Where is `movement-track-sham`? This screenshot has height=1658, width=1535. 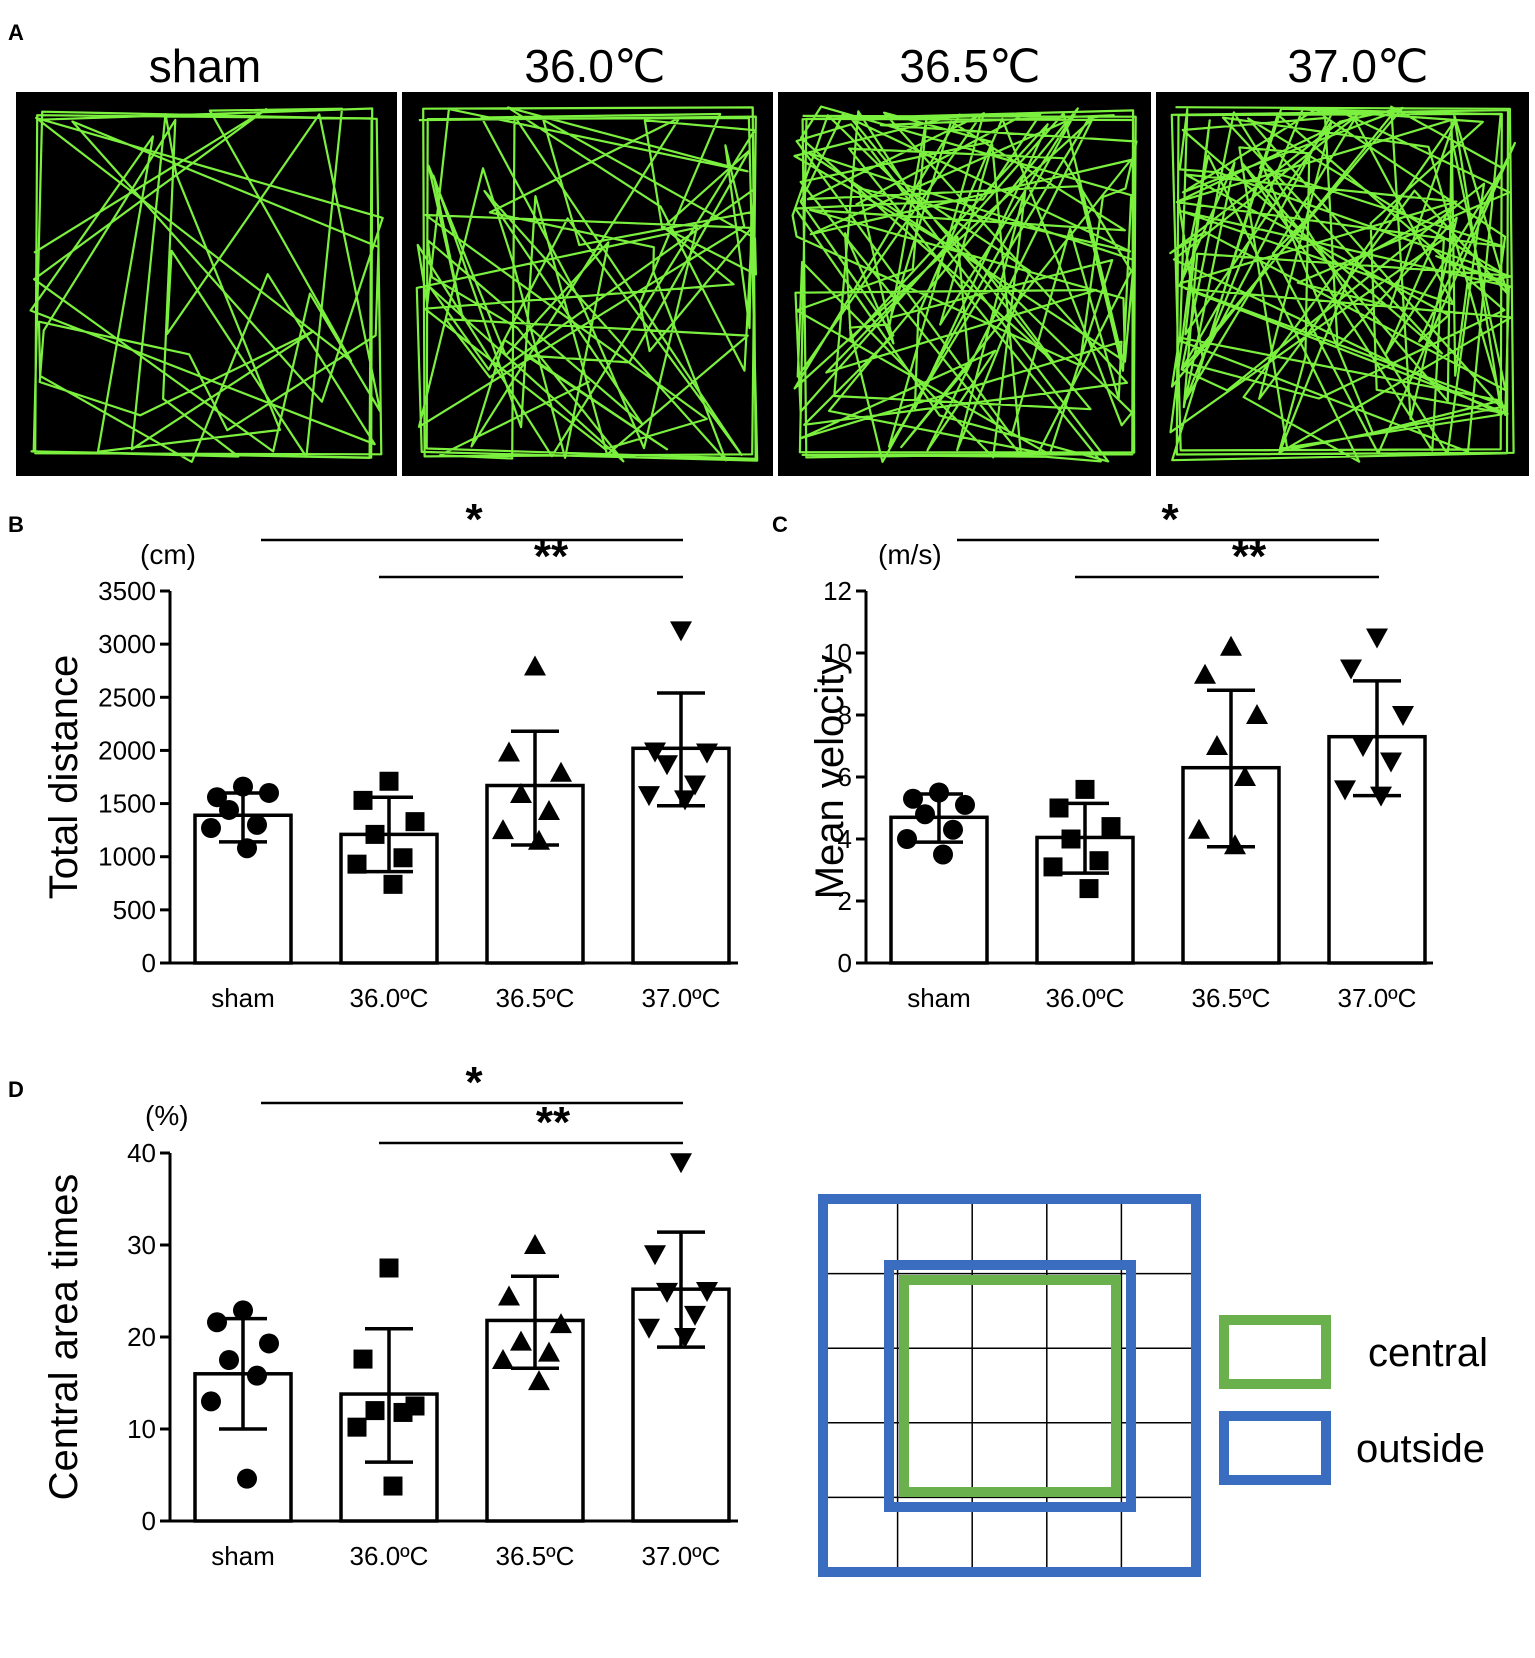 movement-track-sham is located at coordinates (206, 285).